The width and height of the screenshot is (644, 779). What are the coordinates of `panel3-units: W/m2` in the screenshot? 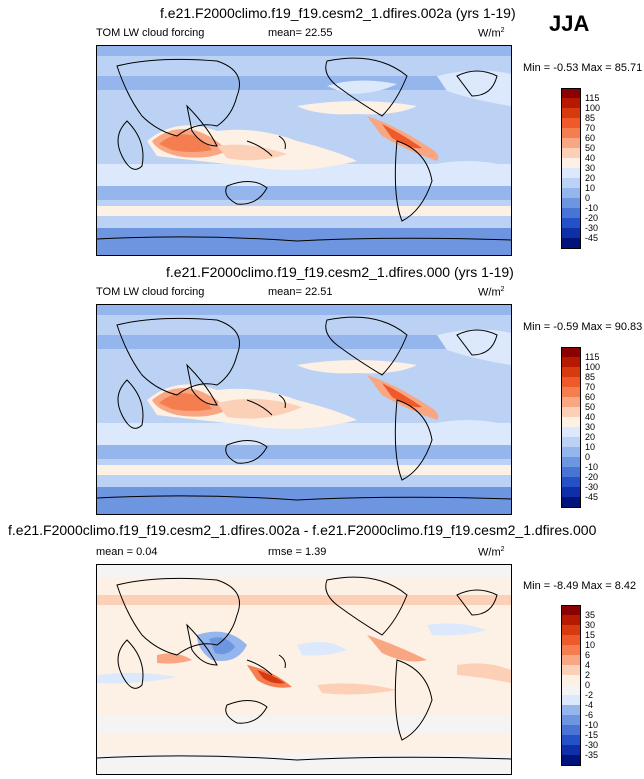 It's located at (491, 552).